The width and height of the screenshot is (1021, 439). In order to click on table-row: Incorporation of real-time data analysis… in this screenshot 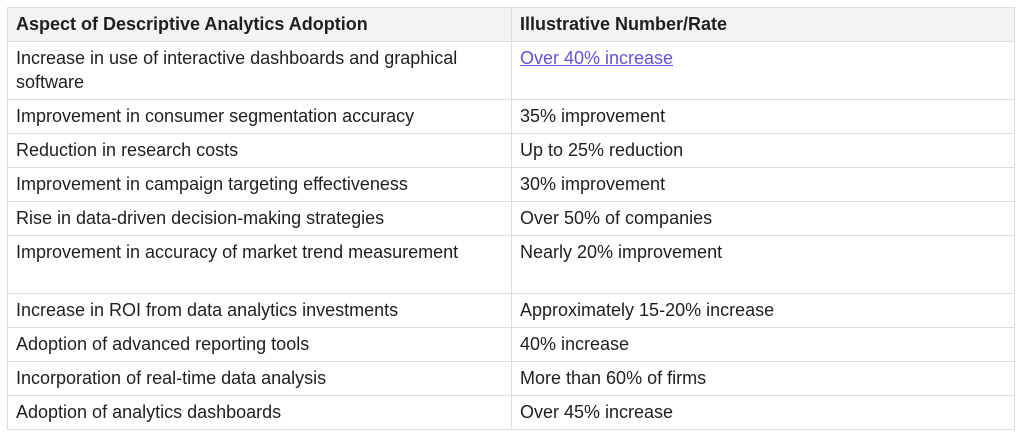, I will do `click(511, 378)`.